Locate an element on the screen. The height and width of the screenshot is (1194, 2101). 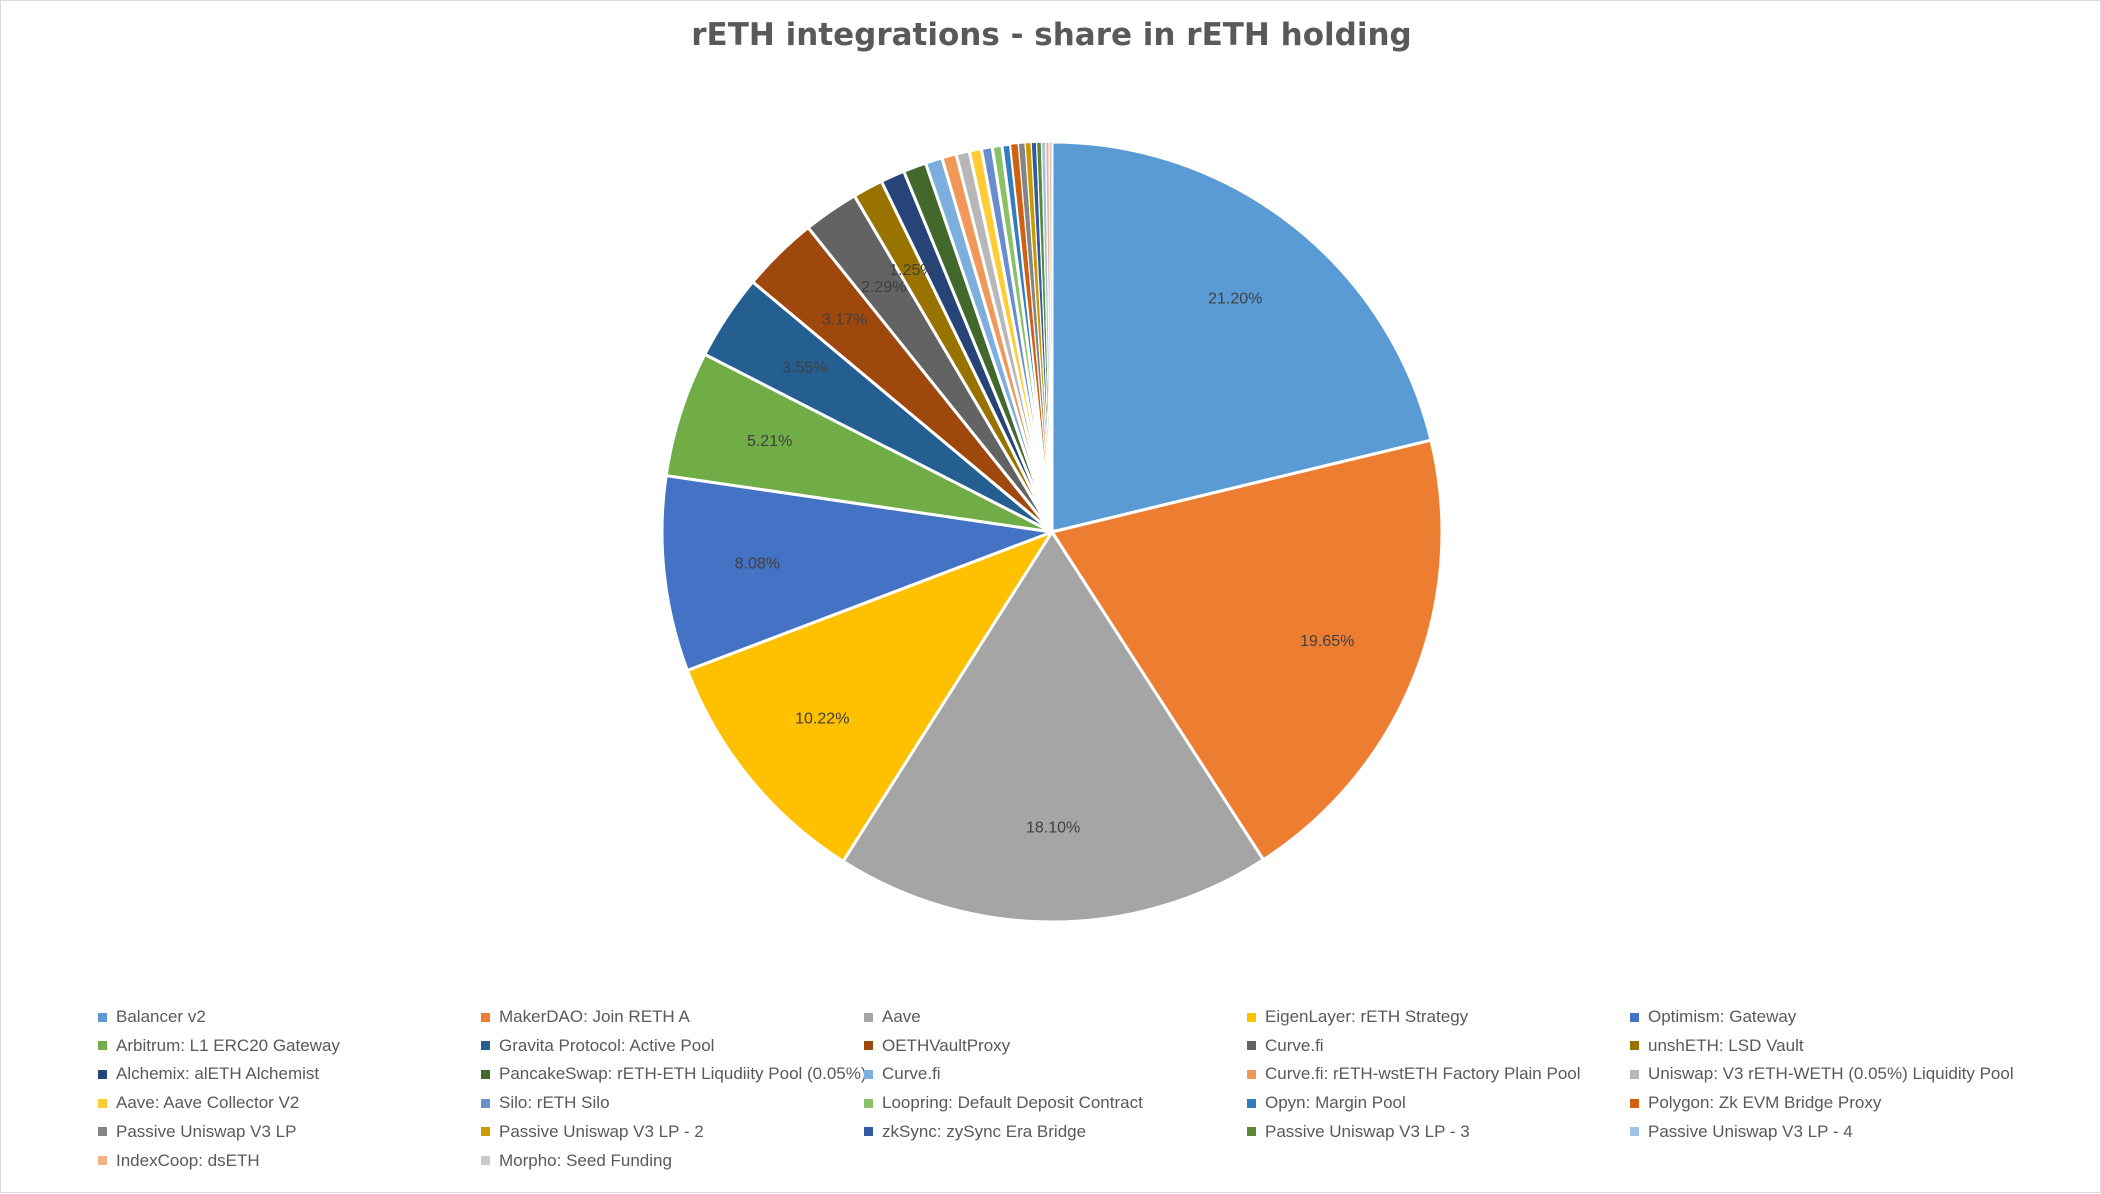
legend-item: IndexCoop: dsETH is located at coordinates (179, 1161).